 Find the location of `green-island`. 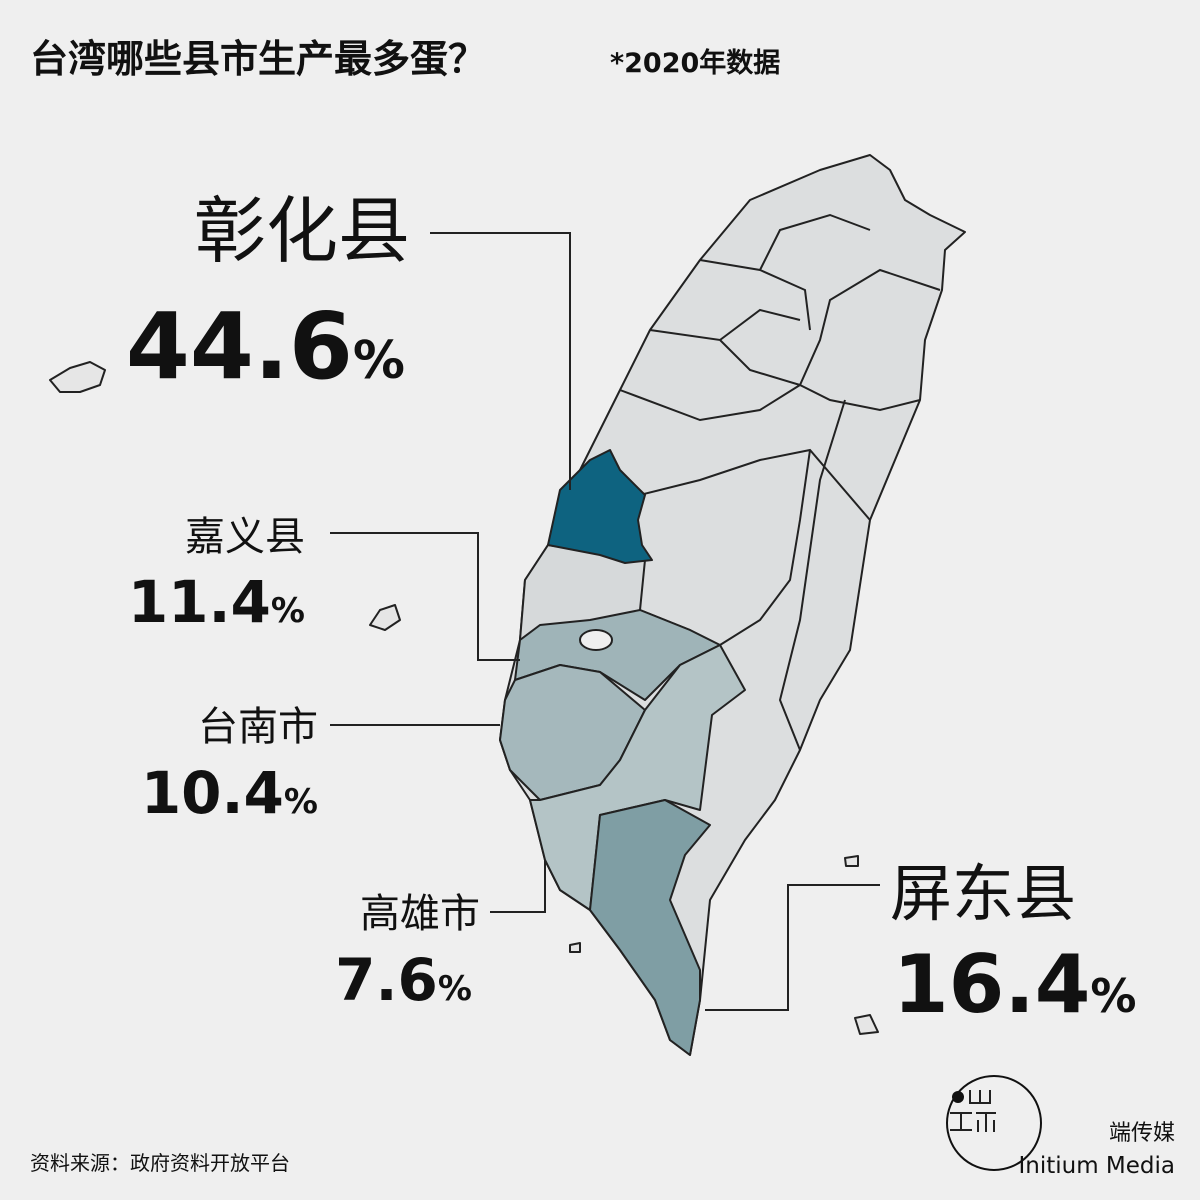

green-island is located at coordinates (724, 945).